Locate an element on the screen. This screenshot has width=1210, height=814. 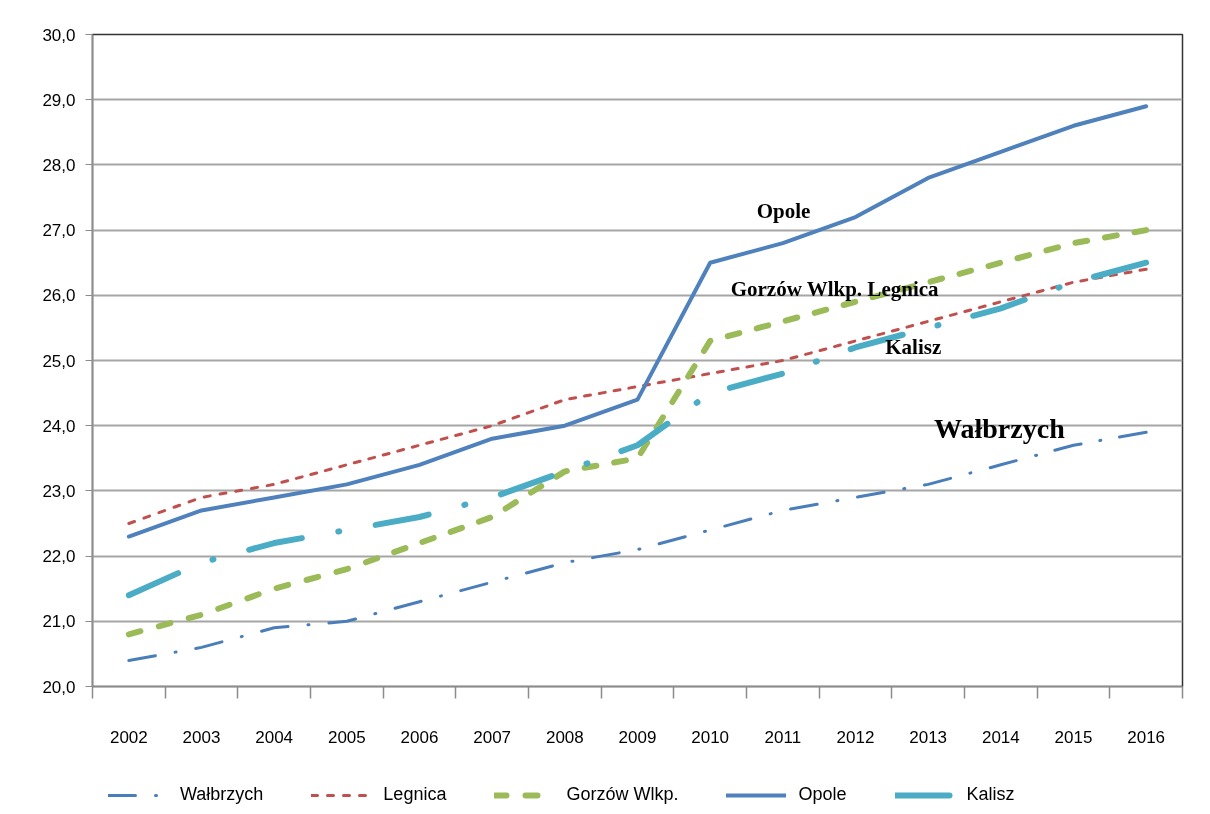
x-tick-label: 2013 is located at coordinates (928, 737).